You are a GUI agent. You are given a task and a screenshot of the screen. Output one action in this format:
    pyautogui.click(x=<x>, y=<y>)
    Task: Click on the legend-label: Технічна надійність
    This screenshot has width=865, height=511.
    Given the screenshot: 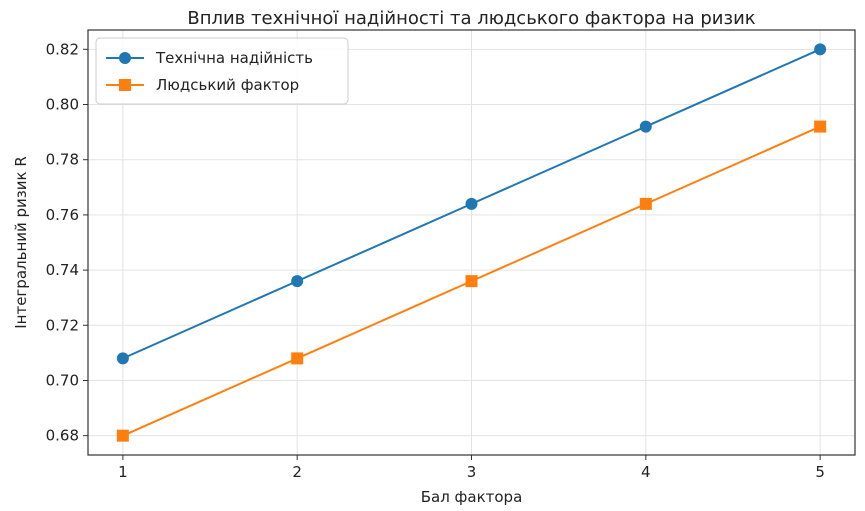 What is the action you would take?
    pyautogui.click(x=234, y=58)
    